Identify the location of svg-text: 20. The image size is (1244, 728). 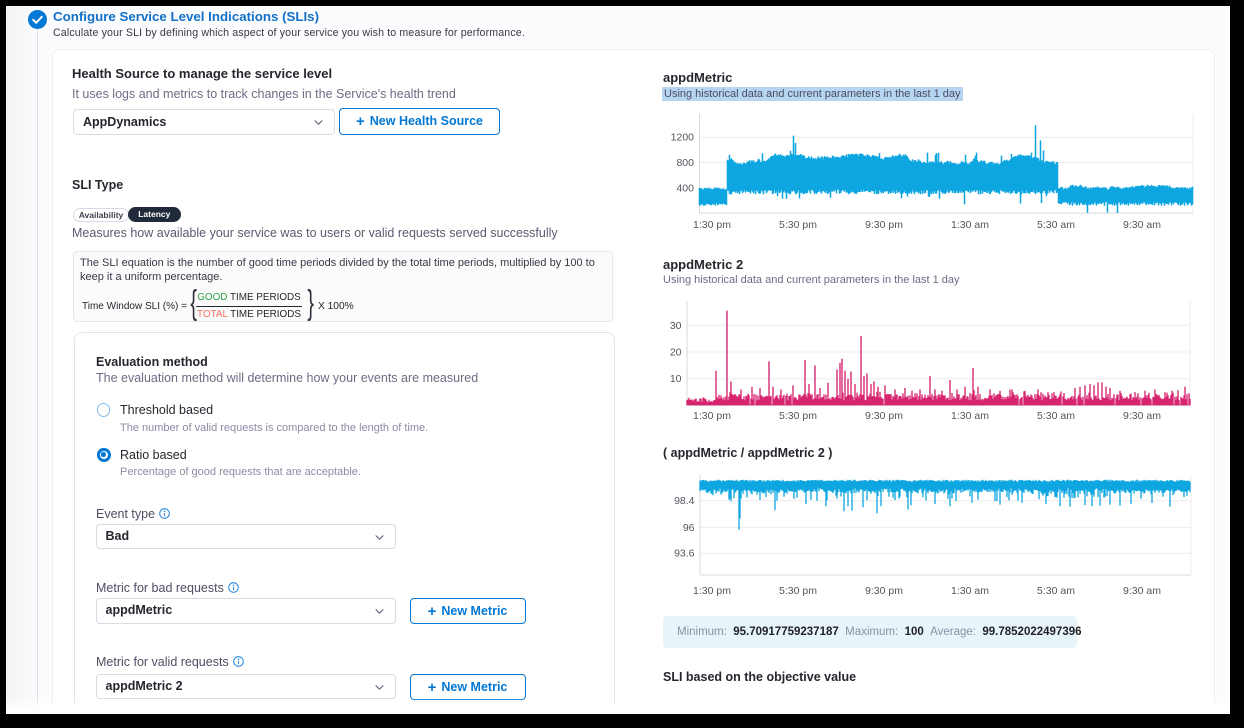
(676, 353).